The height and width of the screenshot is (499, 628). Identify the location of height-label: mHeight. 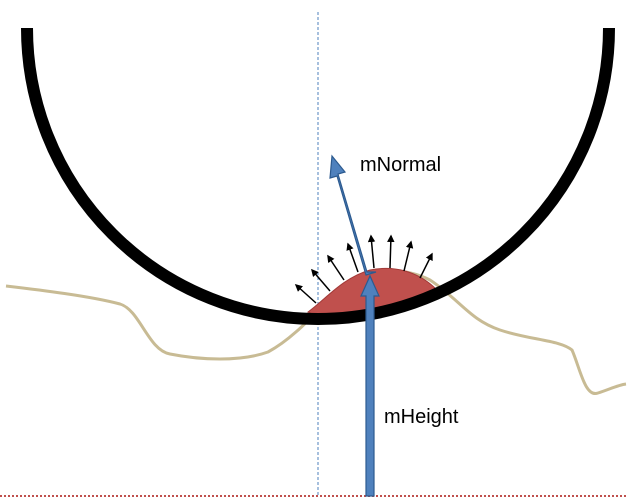
(421, 417).